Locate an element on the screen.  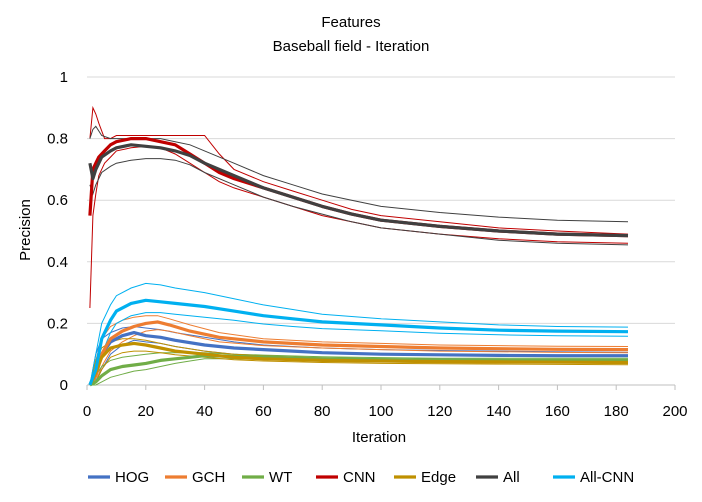
y-tick-label: 0.8 is located at coordinates (57, 139).